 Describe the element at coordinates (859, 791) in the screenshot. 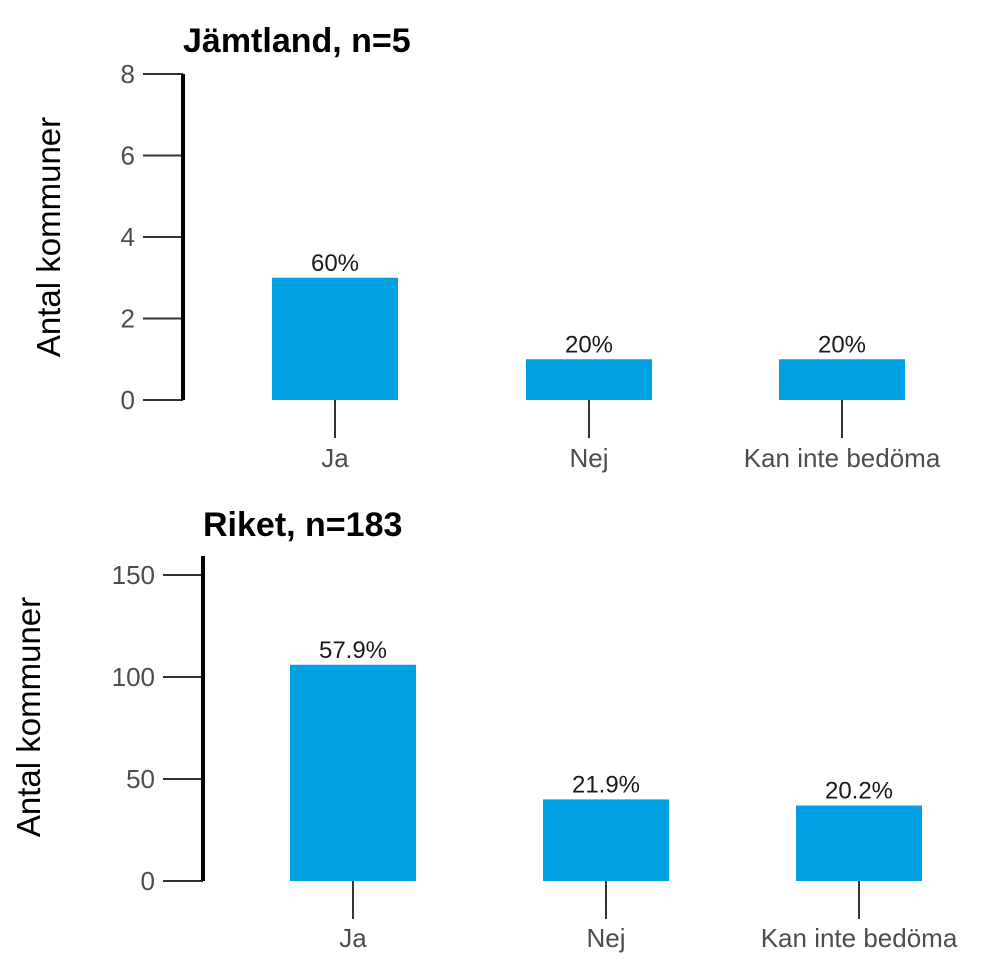

I see `bar-data-label: 20.2%` at that location.